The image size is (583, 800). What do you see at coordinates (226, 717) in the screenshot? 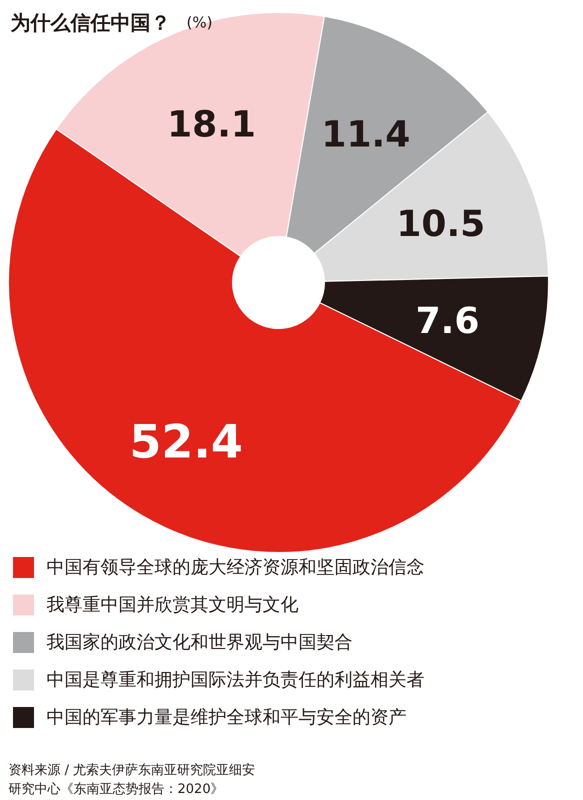
I see `legend-label: 中国的军事力量是维护全球和平与安全的资产` at bounding box center [226, 717].